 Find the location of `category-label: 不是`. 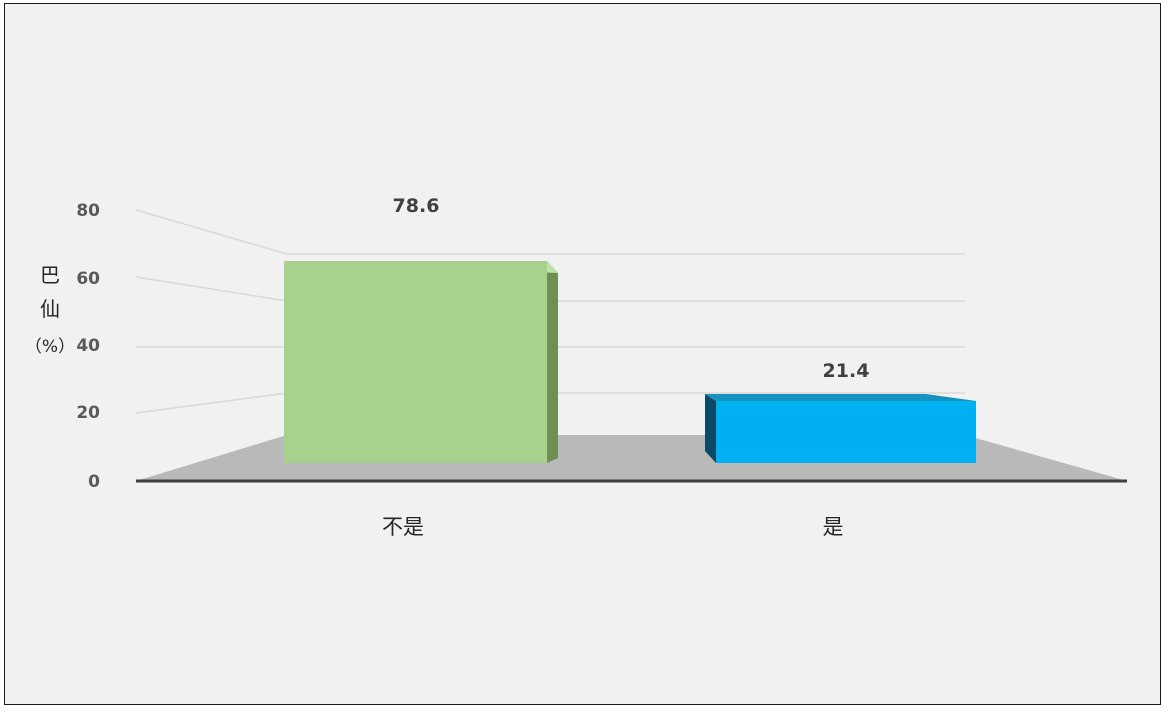

category-label: 不是 is located at coordinates (403, 527).